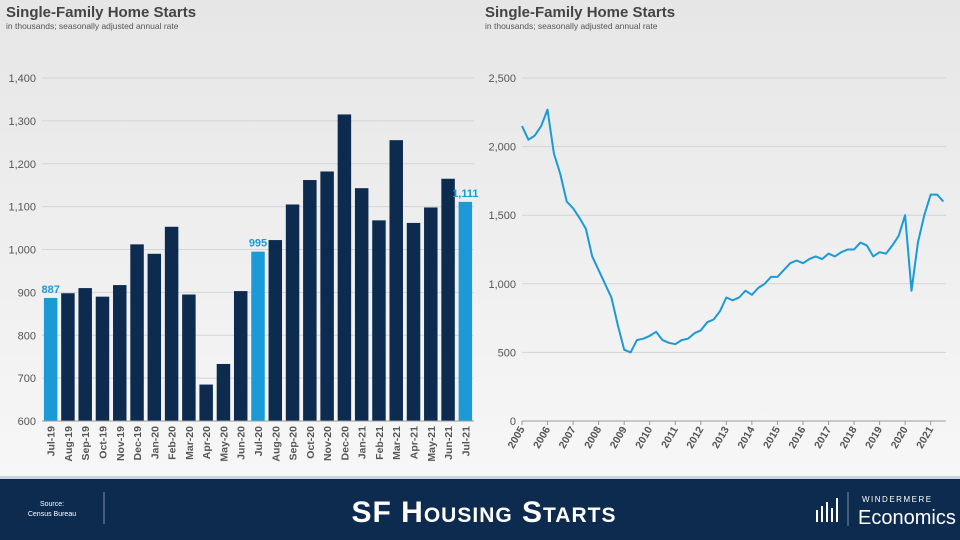 Image resolution: width=960 pixels, height=540 pixels. Describe the element at coordinates (86, 443) in the screenshot. I see `x-tick-label: Sep-19` at that location.